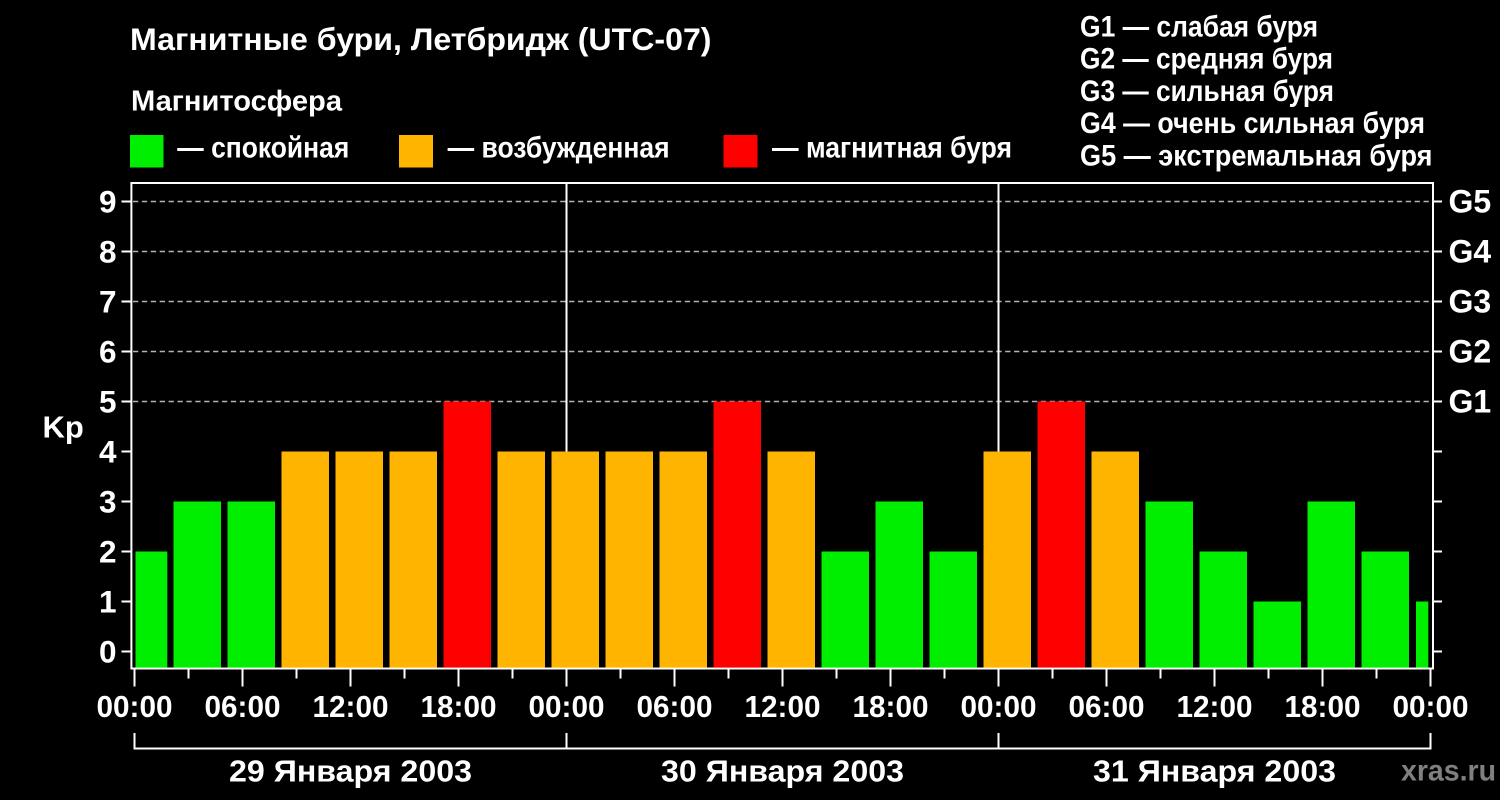 The width and height of the screenshot is (1500, 800). Describe the element at coordinates (108, 301) in the screenshot. I see `svg-text: 7` at that location.